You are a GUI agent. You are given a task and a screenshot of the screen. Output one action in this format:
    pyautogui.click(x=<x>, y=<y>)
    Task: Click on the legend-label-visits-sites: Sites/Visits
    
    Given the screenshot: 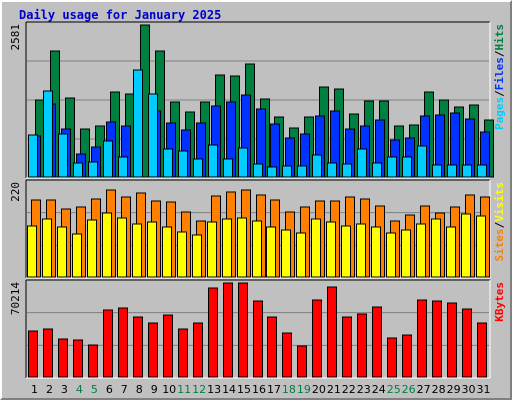 What is the action you would take?
    pyautogui.click(x=499, y=222)
    